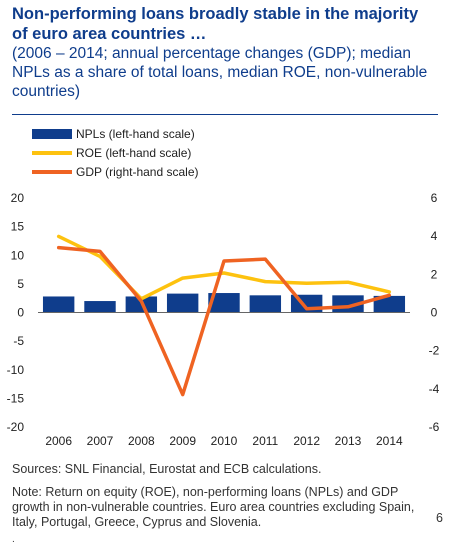 This screenshot has height=548, width=450. Describe the element at coordinates (16, 427) in the screenshot. I see `left-tick-label: -20` at that location.